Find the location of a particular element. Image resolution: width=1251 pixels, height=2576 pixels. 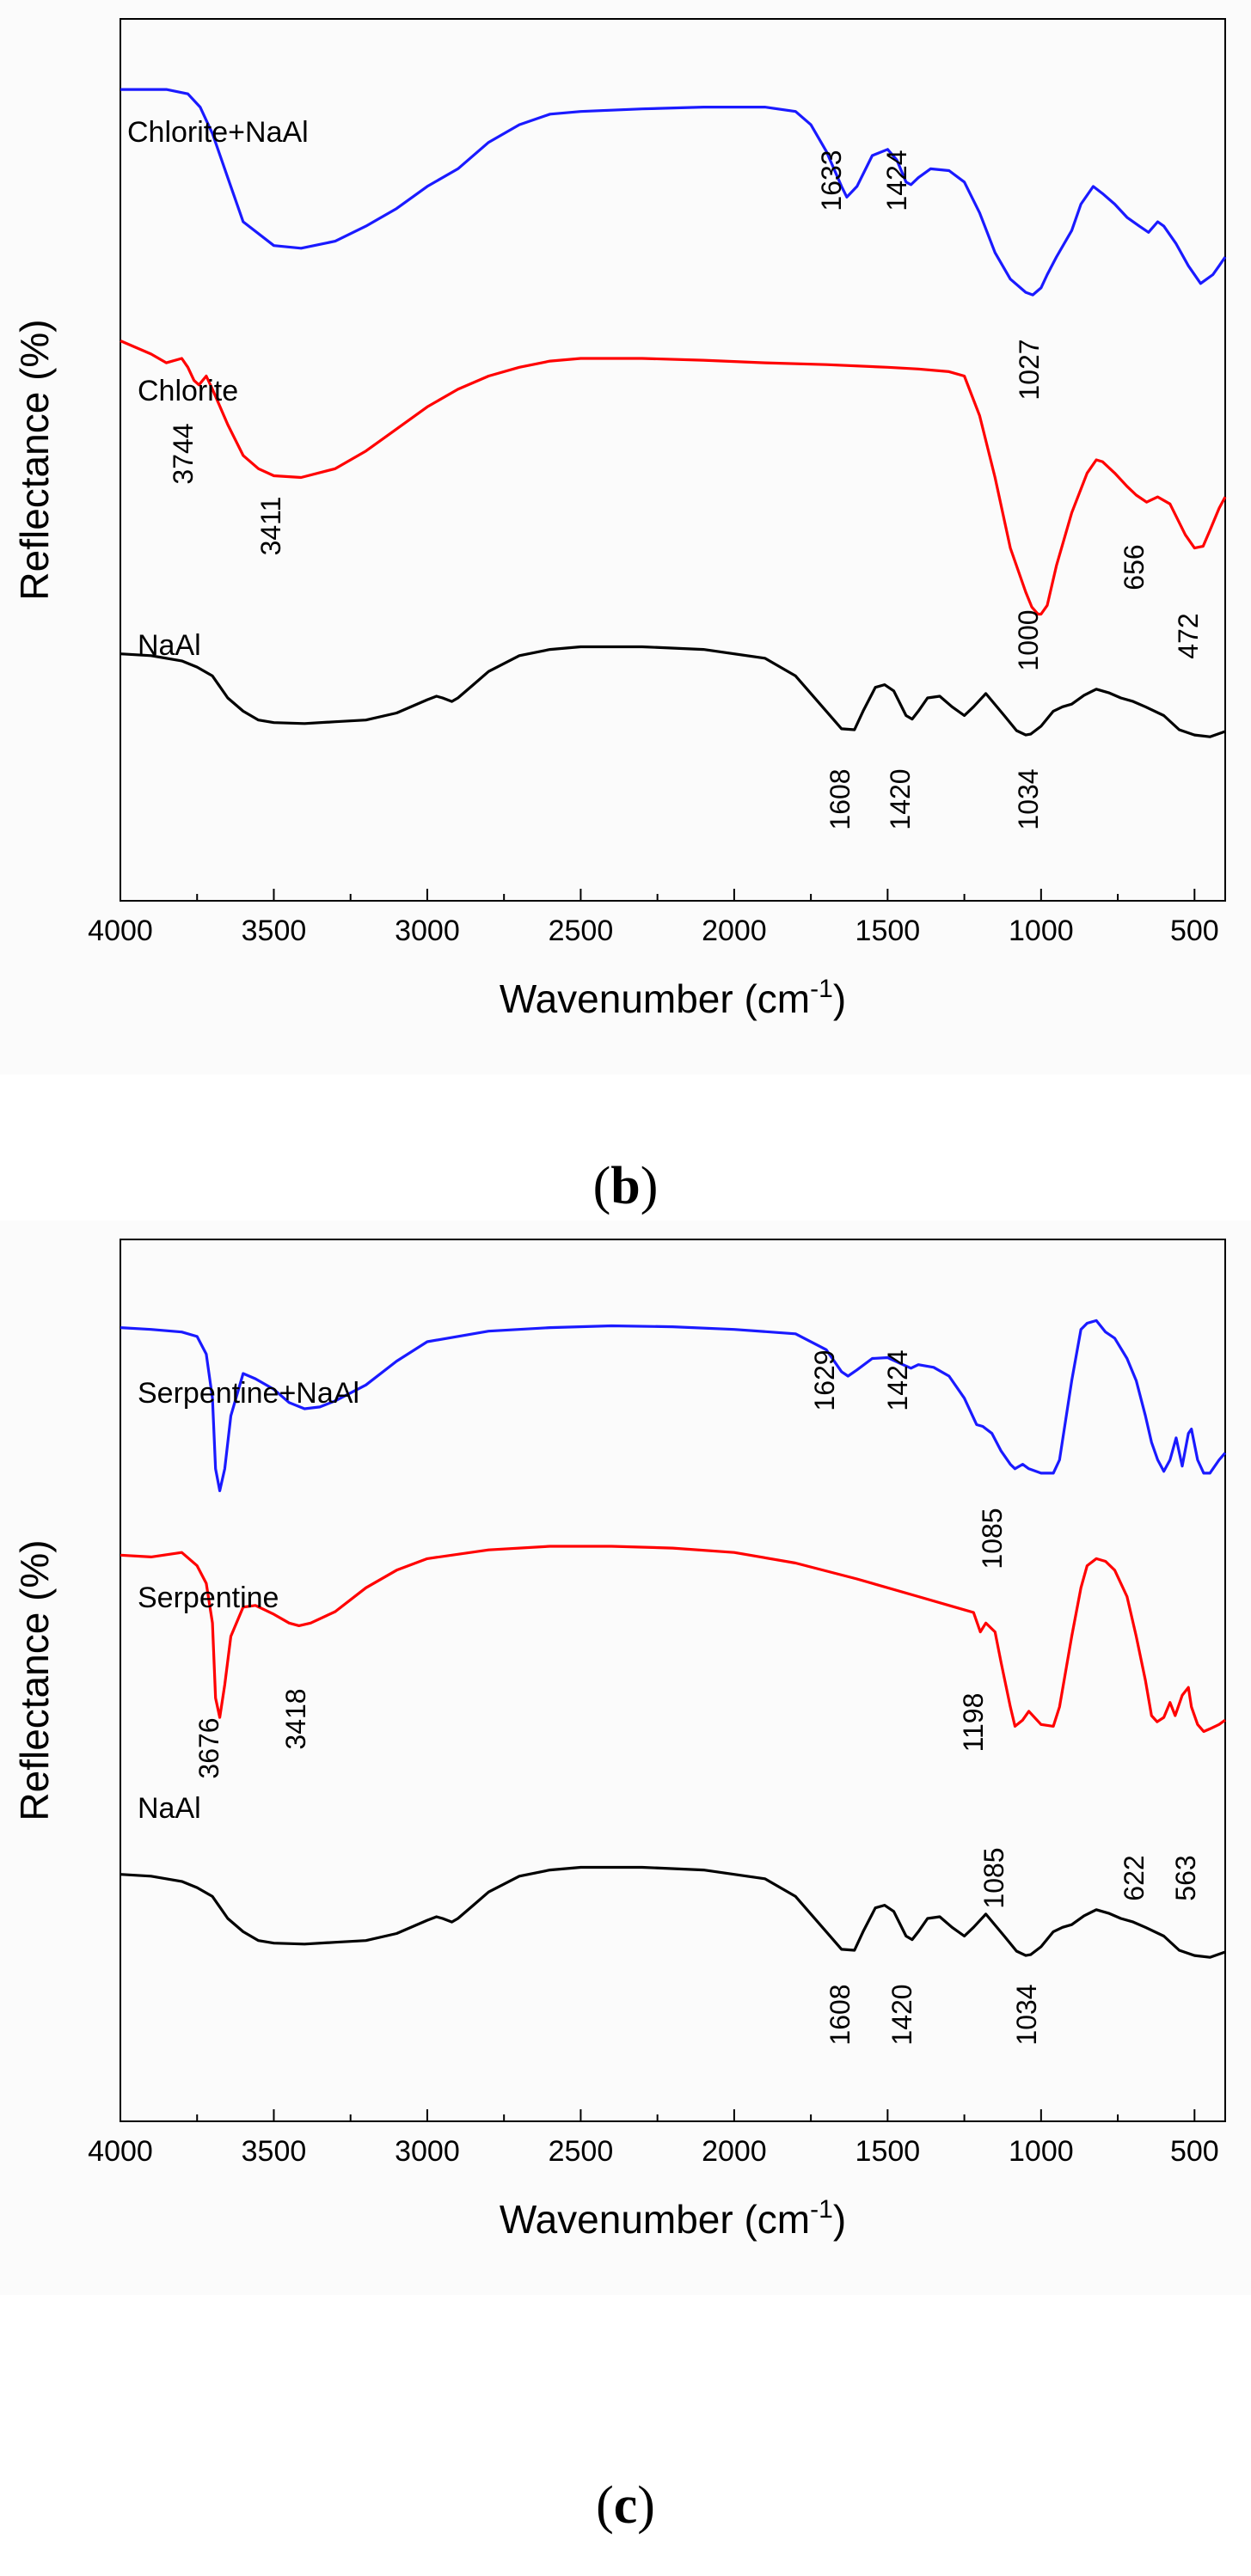

panel-label-b: (b) is located at coordinates (626, 1186).